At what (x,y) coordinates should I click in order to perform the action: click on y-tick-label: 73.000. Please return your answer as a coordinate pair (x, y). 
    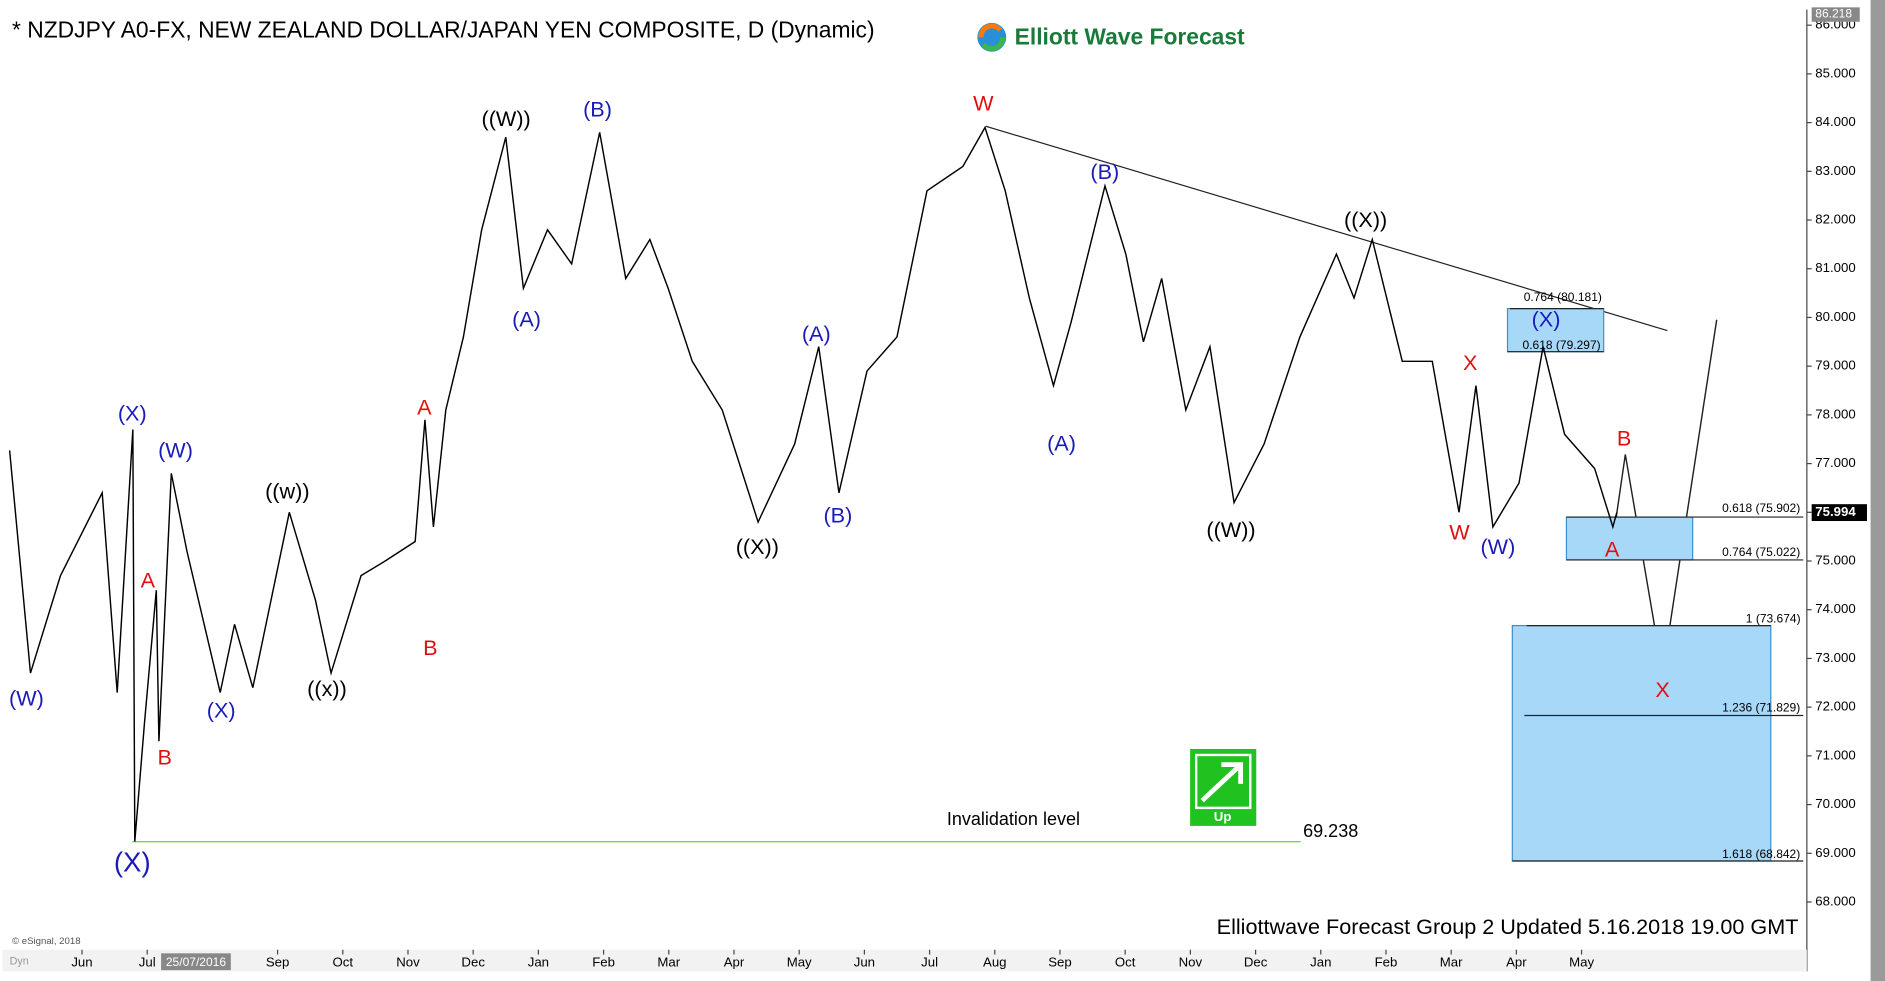
    Looking at the image, I should click on (1835, 657).